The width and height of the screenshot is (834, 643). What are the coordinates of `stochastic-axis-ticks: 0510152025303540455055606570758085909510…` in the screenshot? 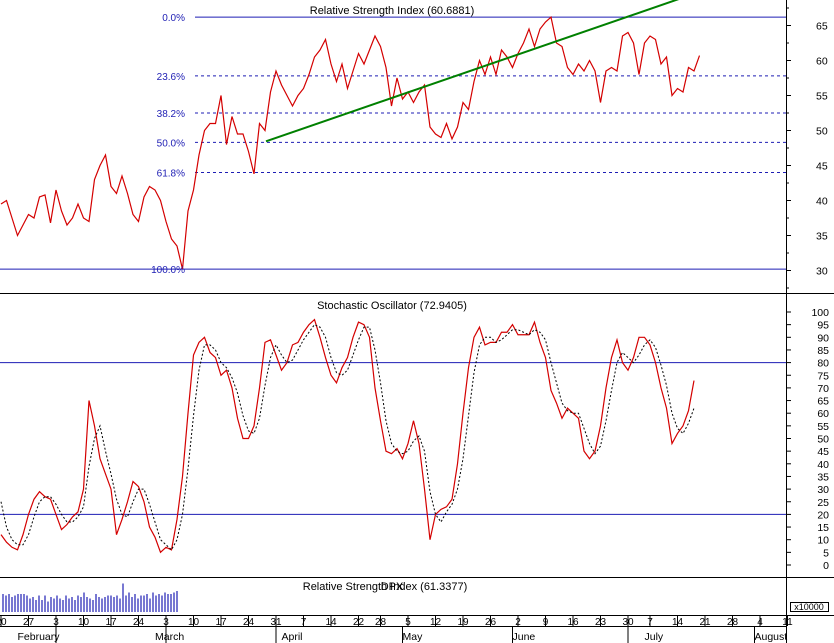 It's located at (807, 439).